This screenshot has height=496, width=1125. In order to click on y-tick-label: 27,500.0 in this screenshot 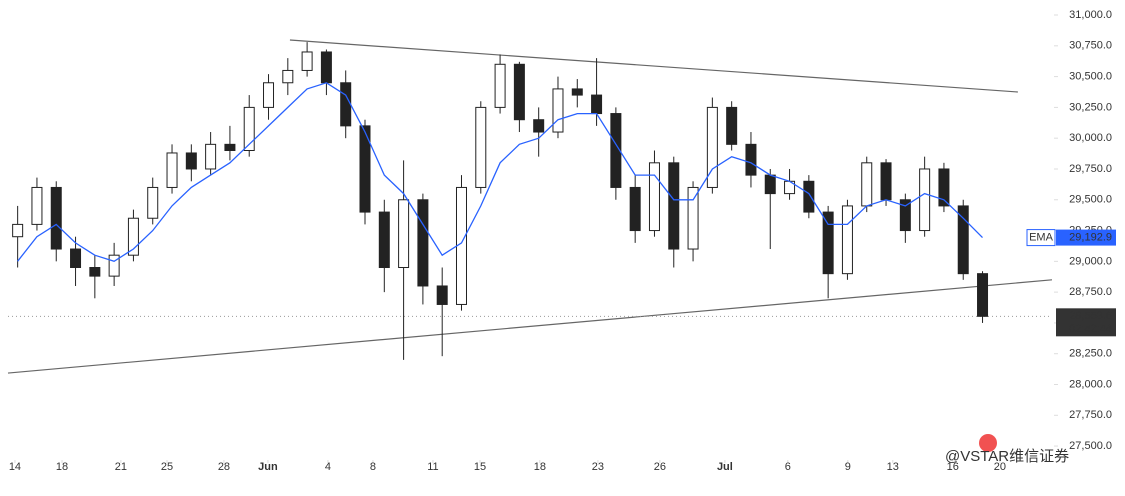, I will do `click(1090, 446)`.